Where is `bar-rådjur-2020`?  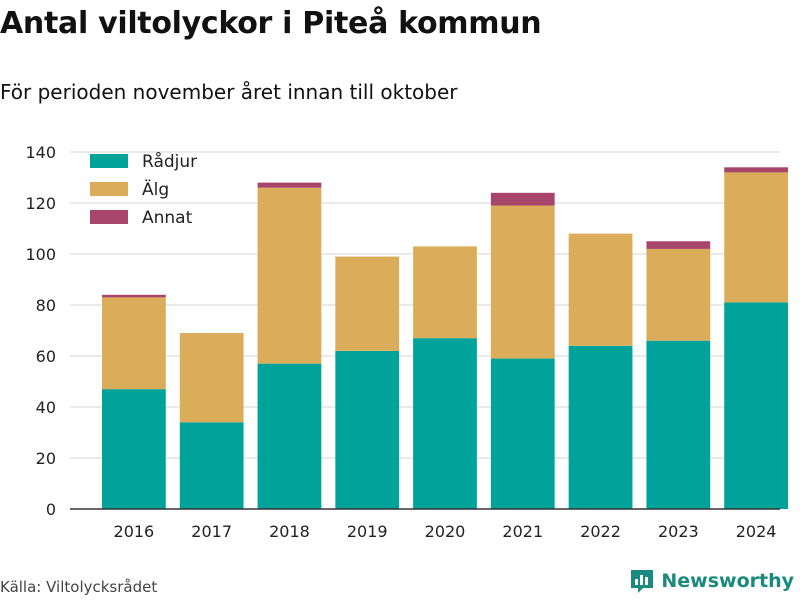
bar-rådjur-2020 is located at coordinates (445, 423).